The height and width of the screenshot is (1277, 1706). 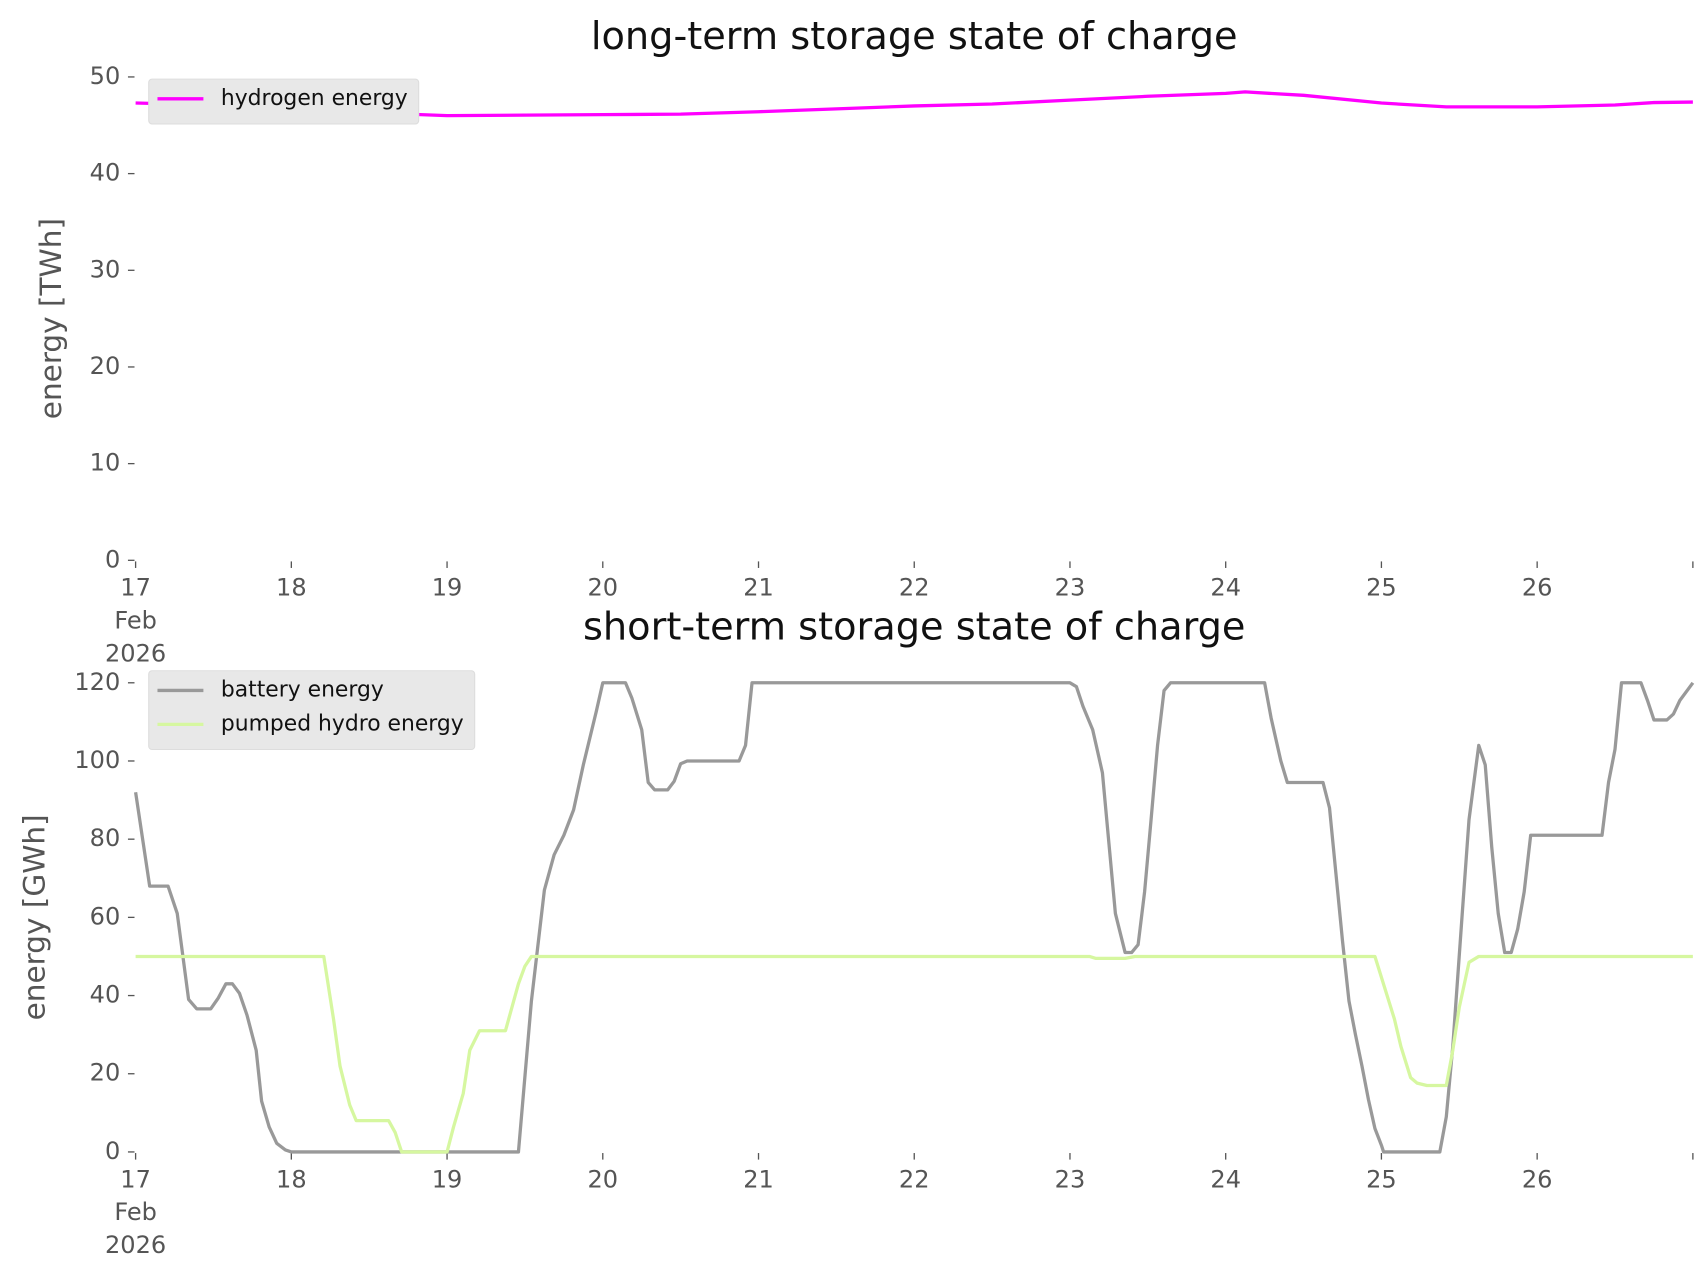 I want to click on chart-title: short-term storage state of charge, so click(x=914, y=627).